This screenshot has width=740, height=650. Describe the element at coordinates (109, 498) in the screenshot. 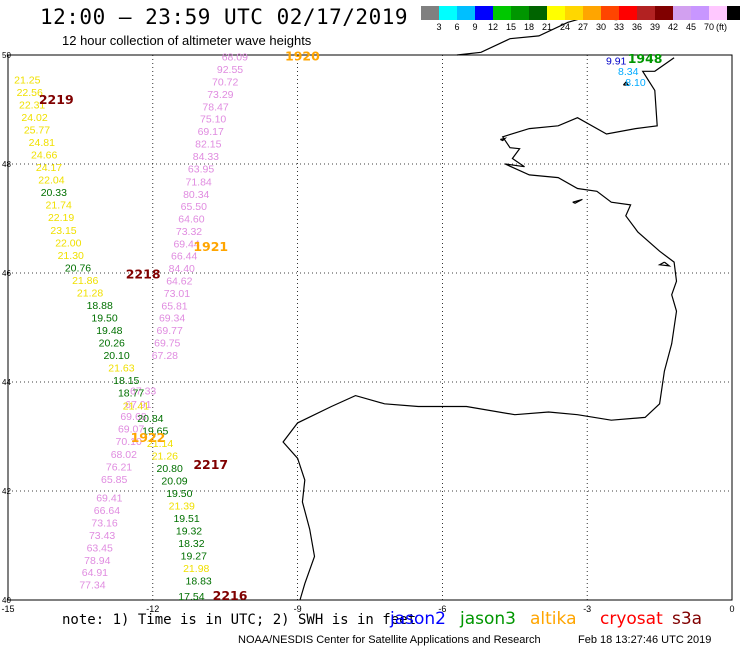

I see `wave-height-value: 69.41` at that location.